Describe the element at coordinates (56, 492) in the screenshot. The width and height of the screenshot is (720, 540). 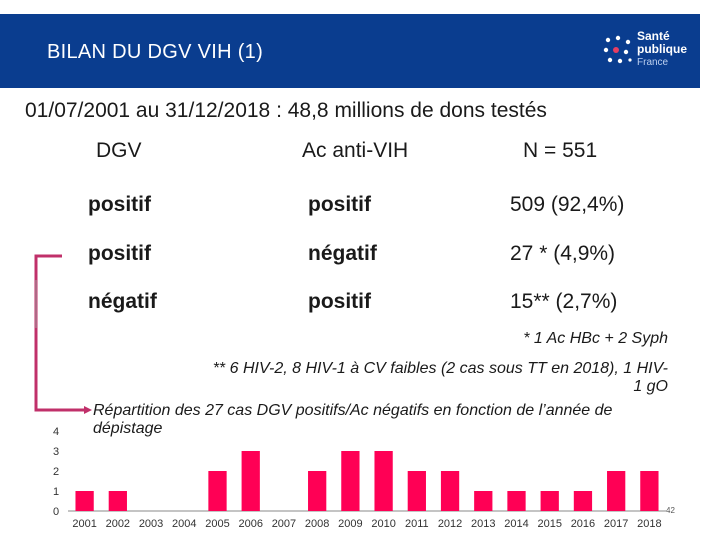
I see `y-tick-label: 1` at that location.